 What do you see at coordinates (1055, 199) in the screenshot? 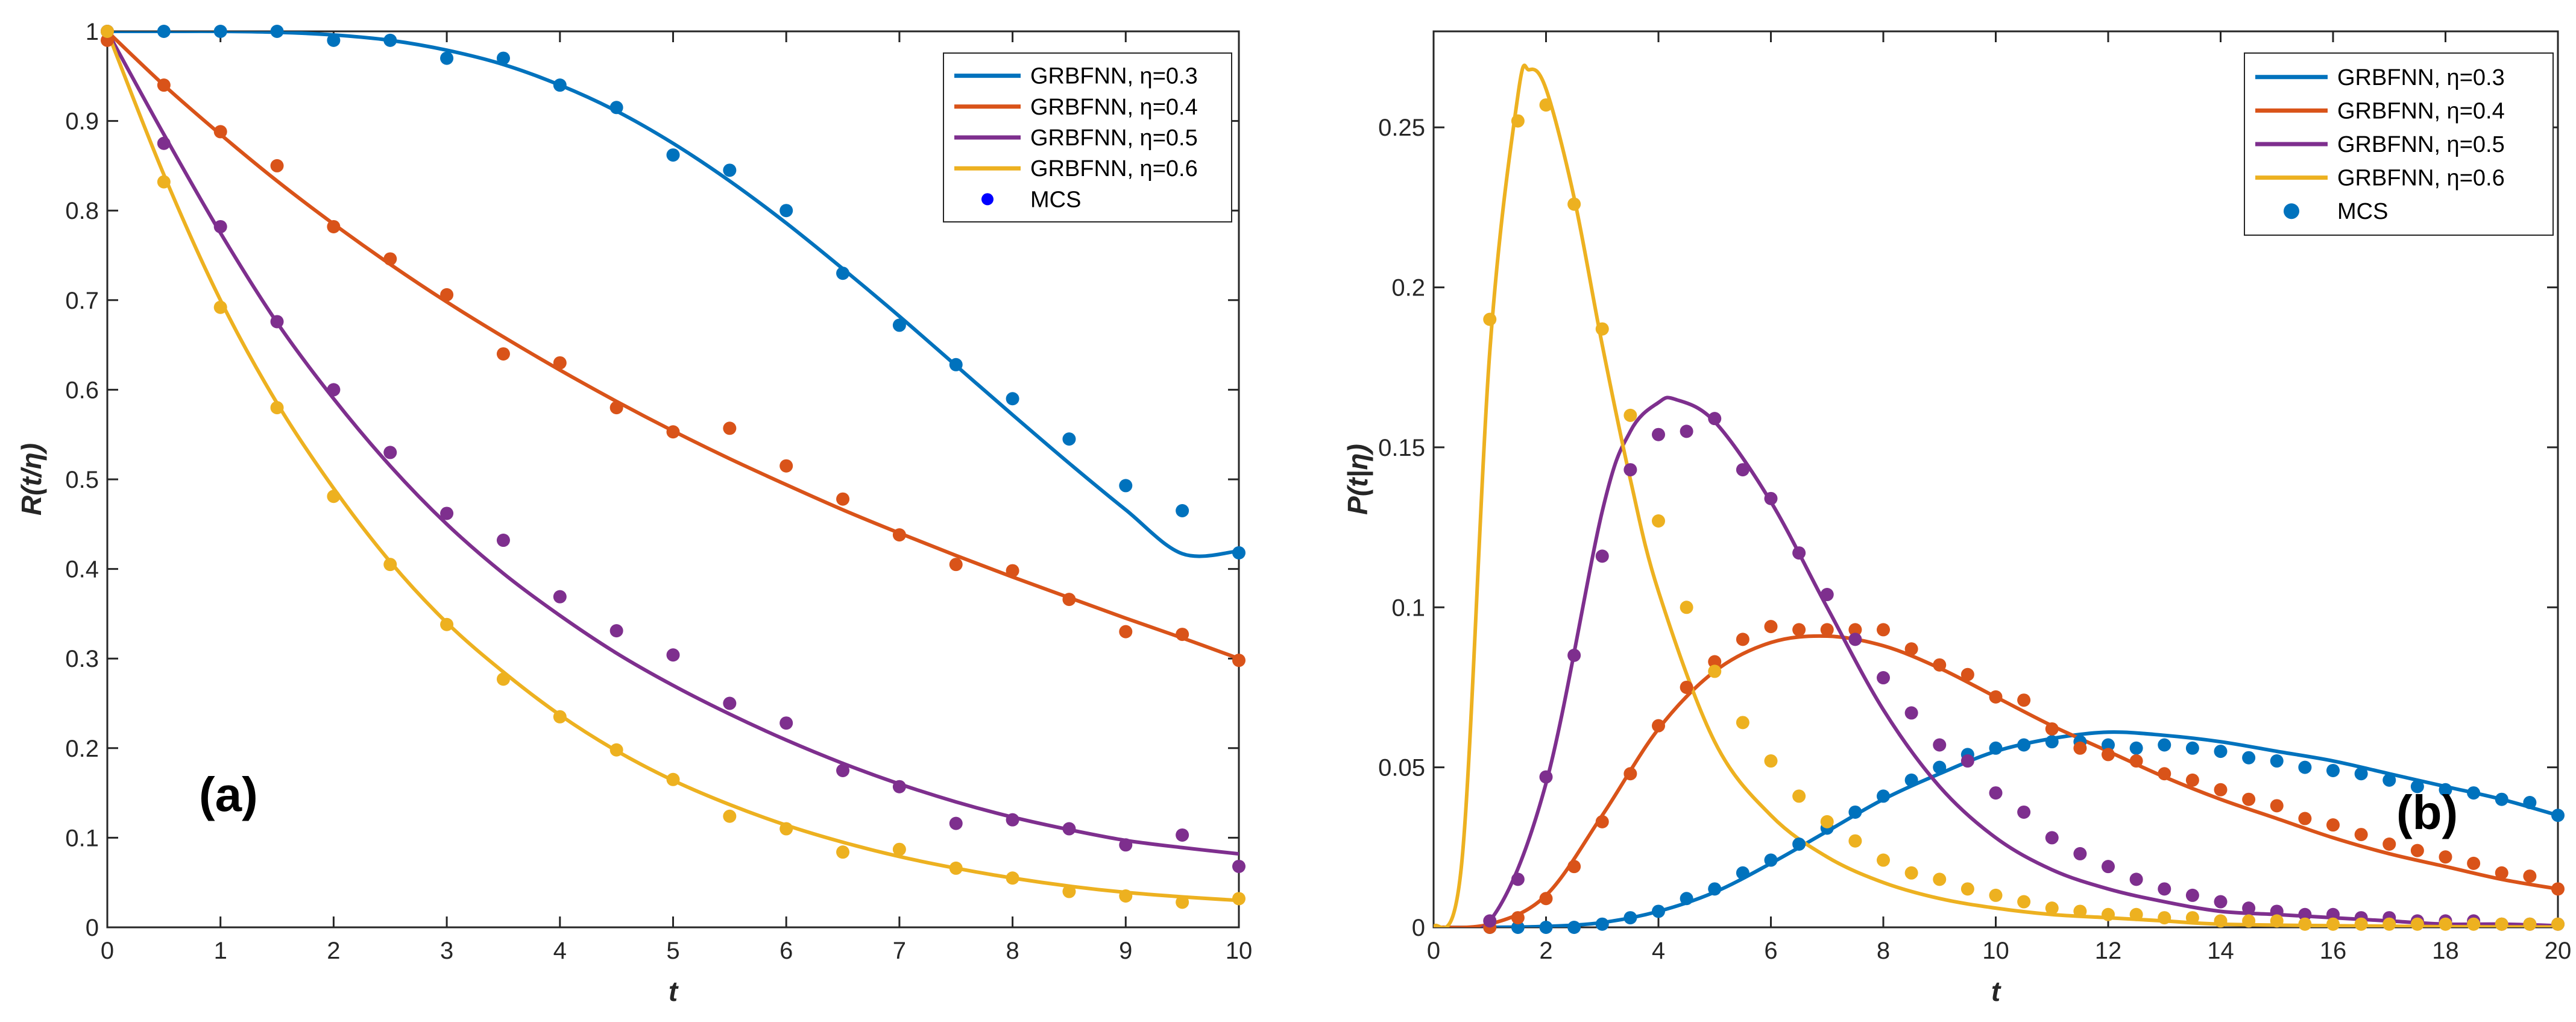
I see `legend-label: MCS` at bounding box center [1055, 199].